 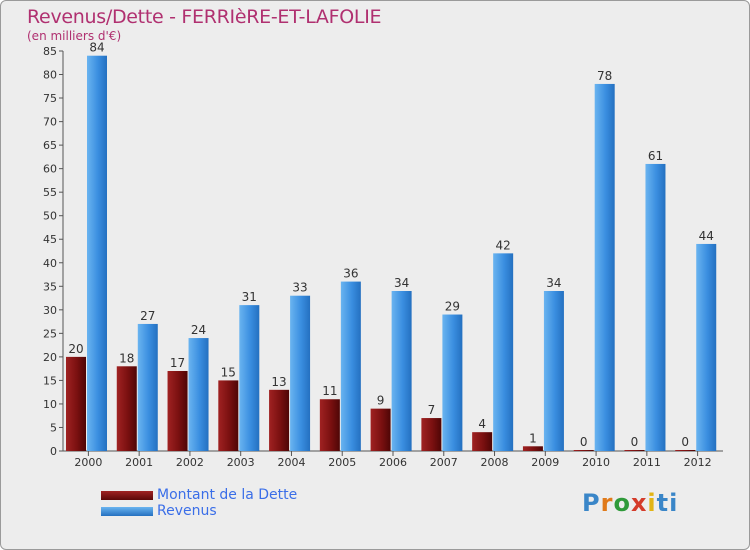 What do you see at coordinates (647, 462) in the screenshot?
I see `x-tick-label: 2011` at bounding box center [647, 462].